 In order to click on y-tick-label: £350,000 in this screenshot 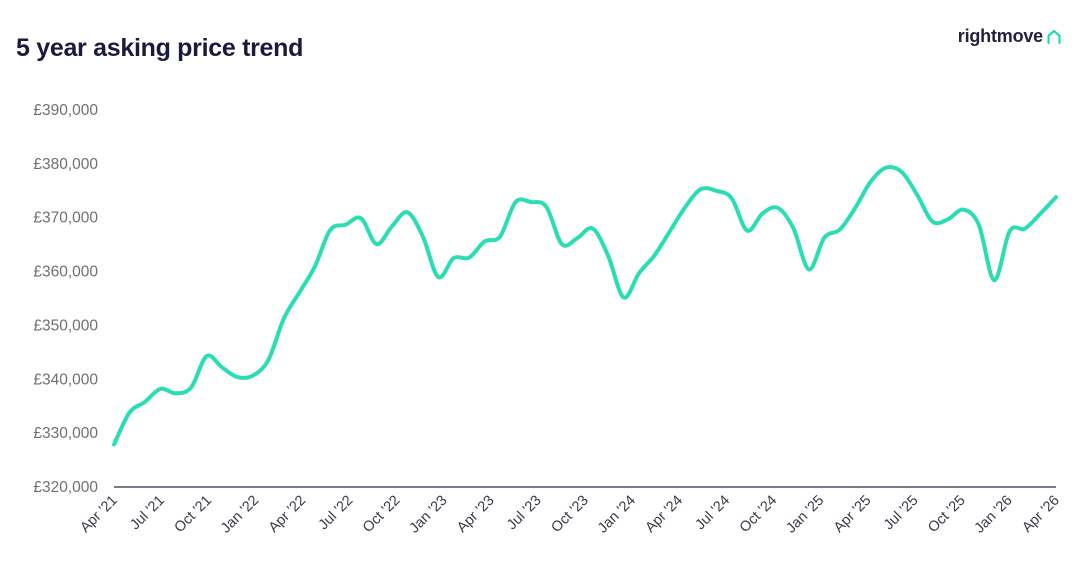, I will do `click(65, 325)`.